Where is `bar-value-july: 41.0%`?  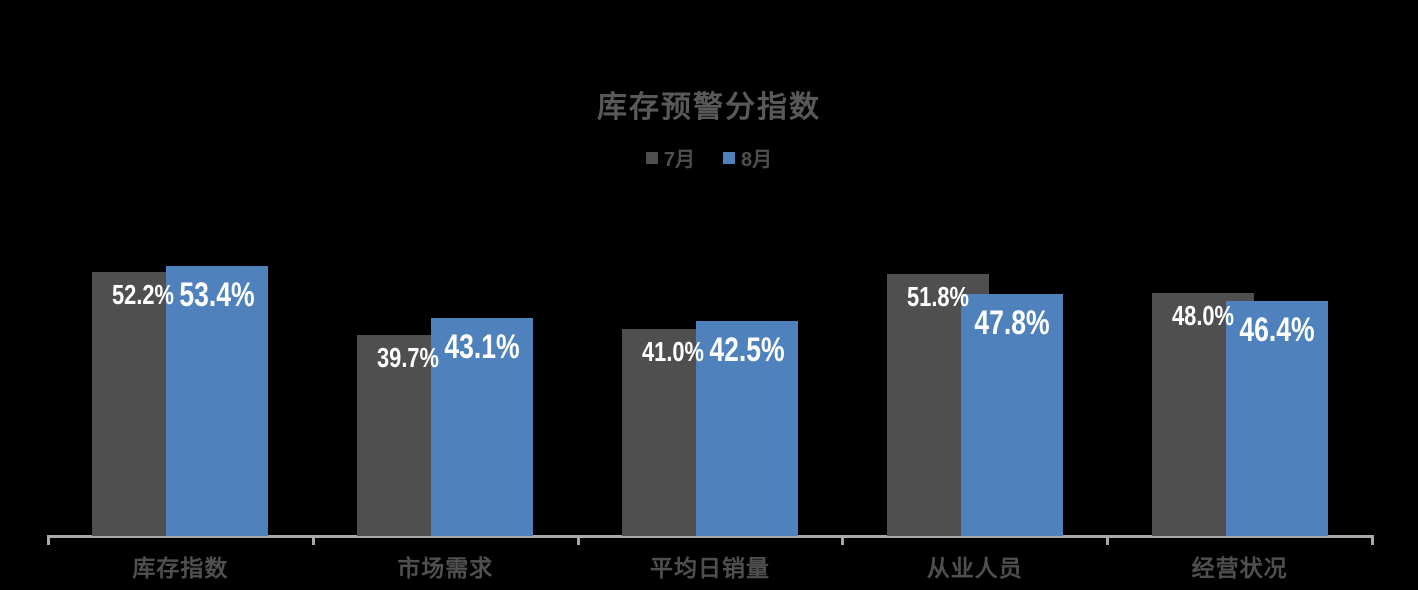 bar-value-july: 41.0% is located at coordinates (673, 351).